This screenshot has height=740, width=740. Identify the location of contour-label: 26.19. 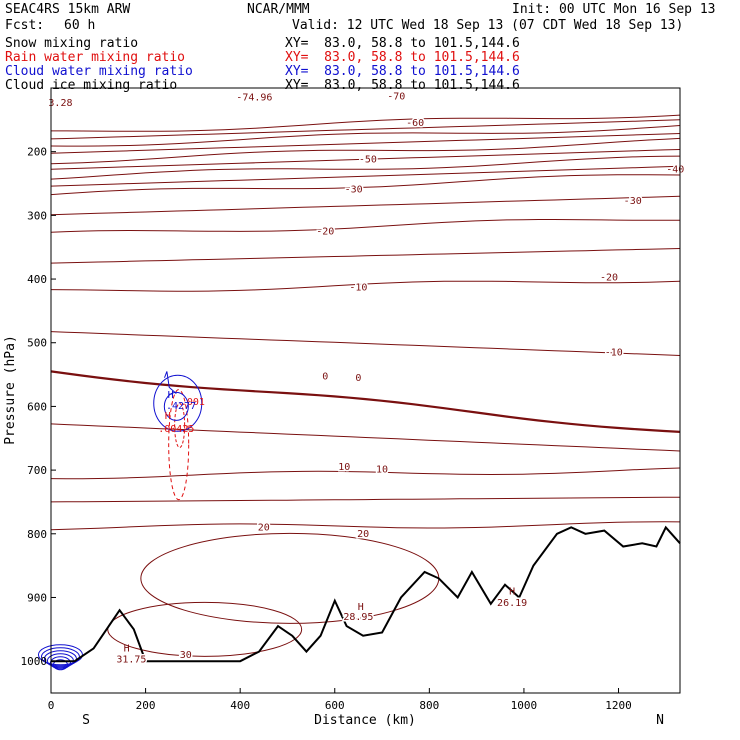
(512, 603).